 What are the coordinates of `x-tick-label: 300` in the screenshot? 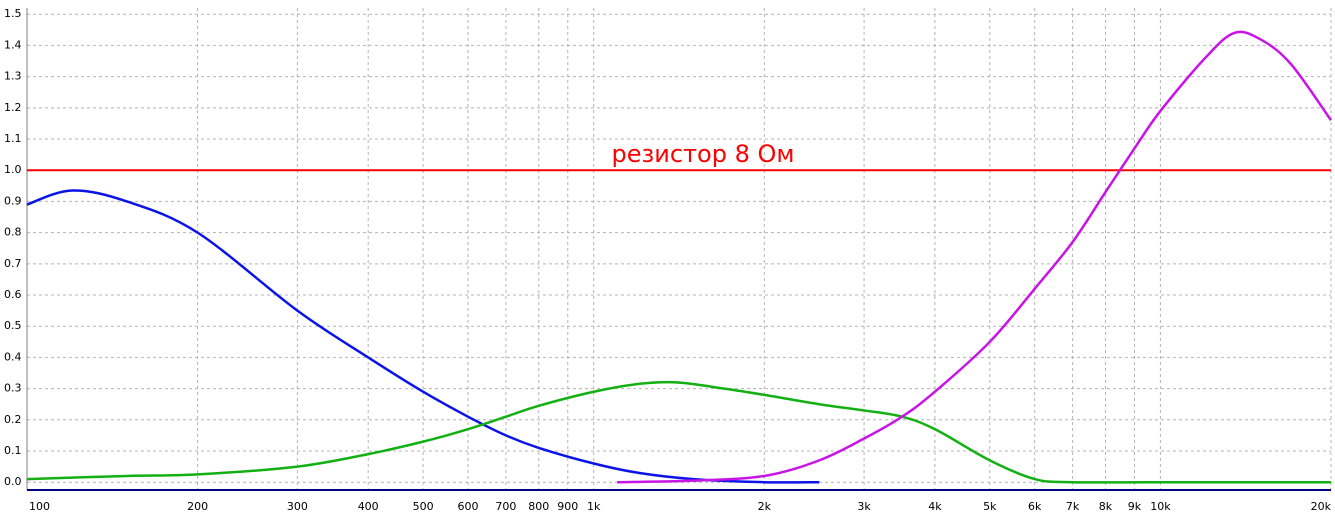 It's located at (297, 506).